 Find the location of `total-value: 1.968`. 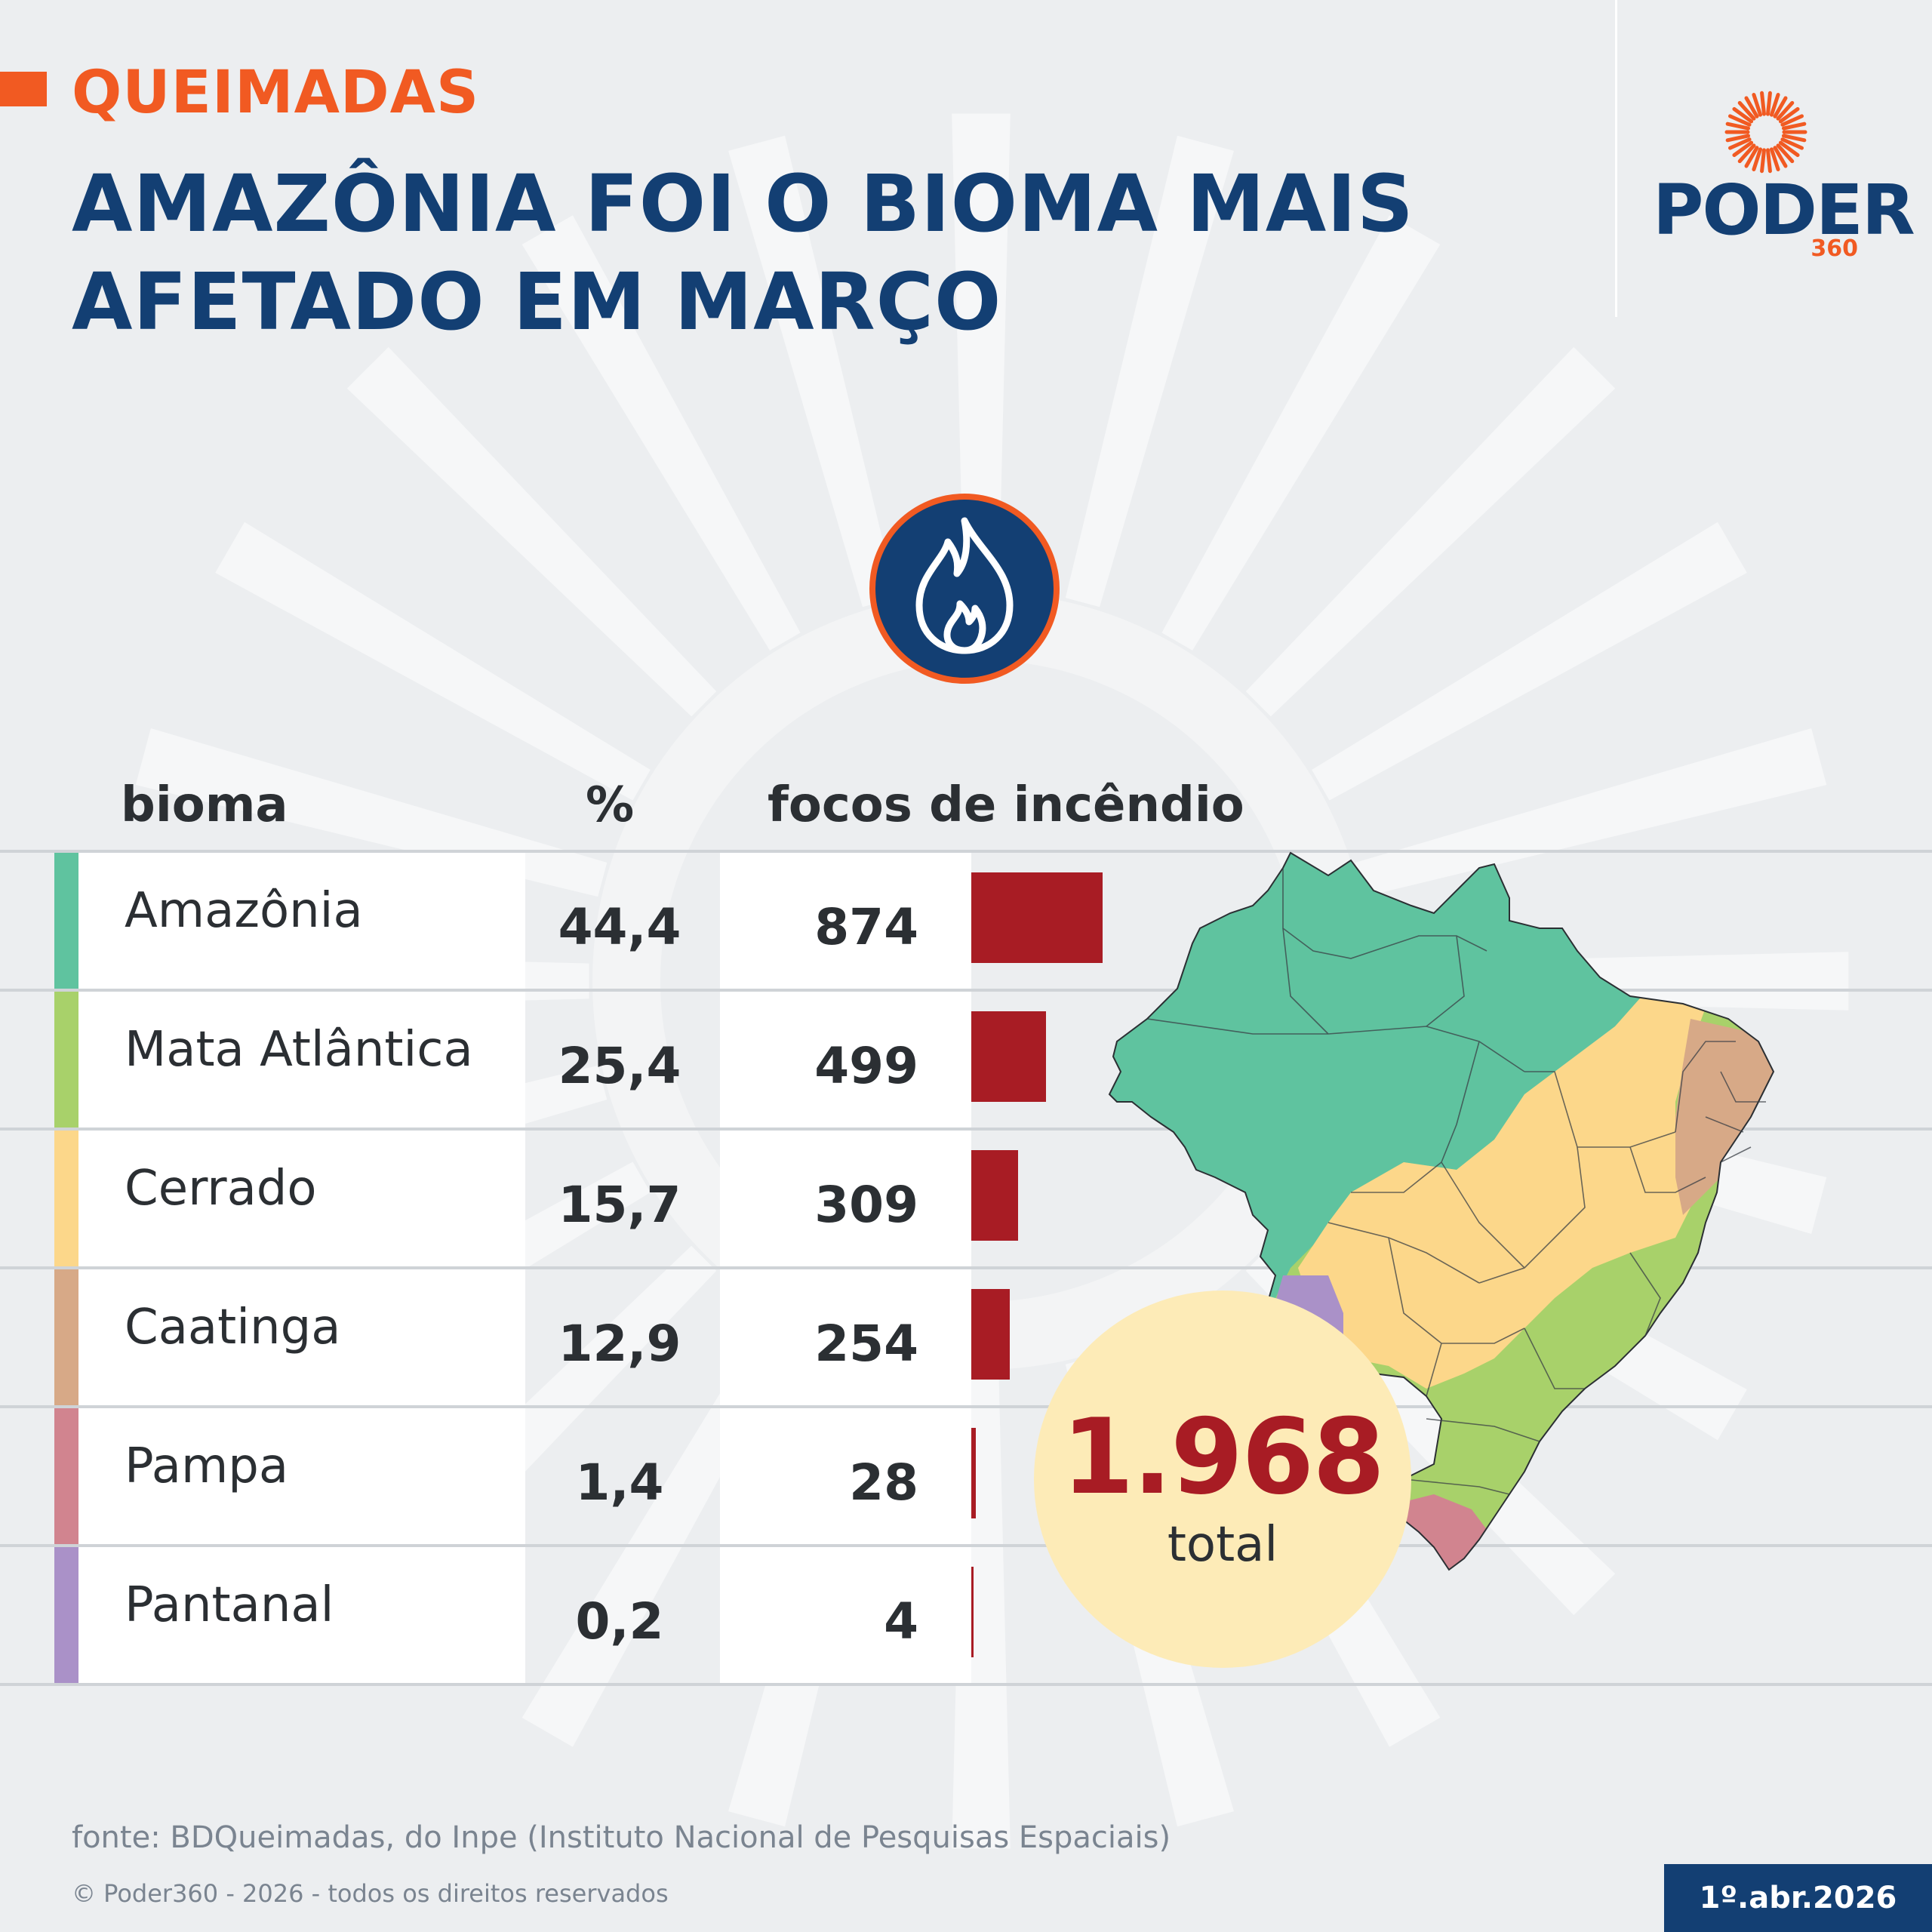

total-value: 1.968 is located at coordinates (1223, 1457).